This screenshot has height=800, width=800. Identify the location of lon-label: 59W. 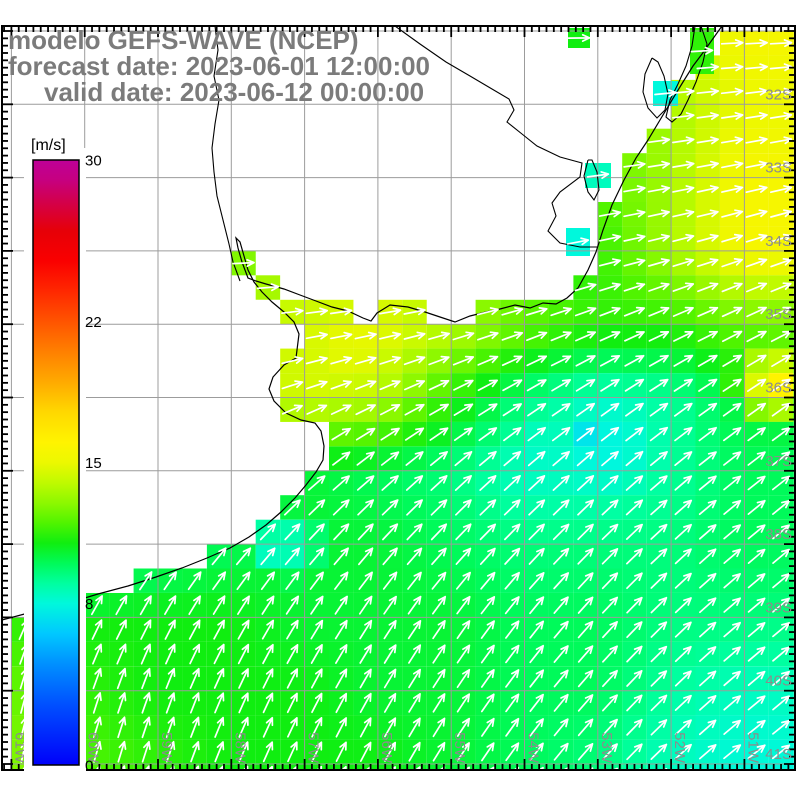
(166, 748).